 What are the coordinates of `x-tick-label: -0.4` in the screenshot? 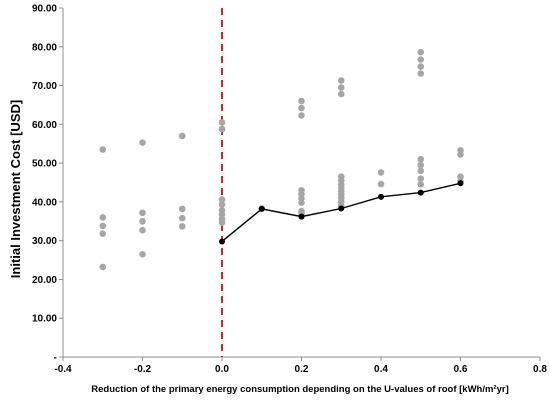 It's located at (63, 369).